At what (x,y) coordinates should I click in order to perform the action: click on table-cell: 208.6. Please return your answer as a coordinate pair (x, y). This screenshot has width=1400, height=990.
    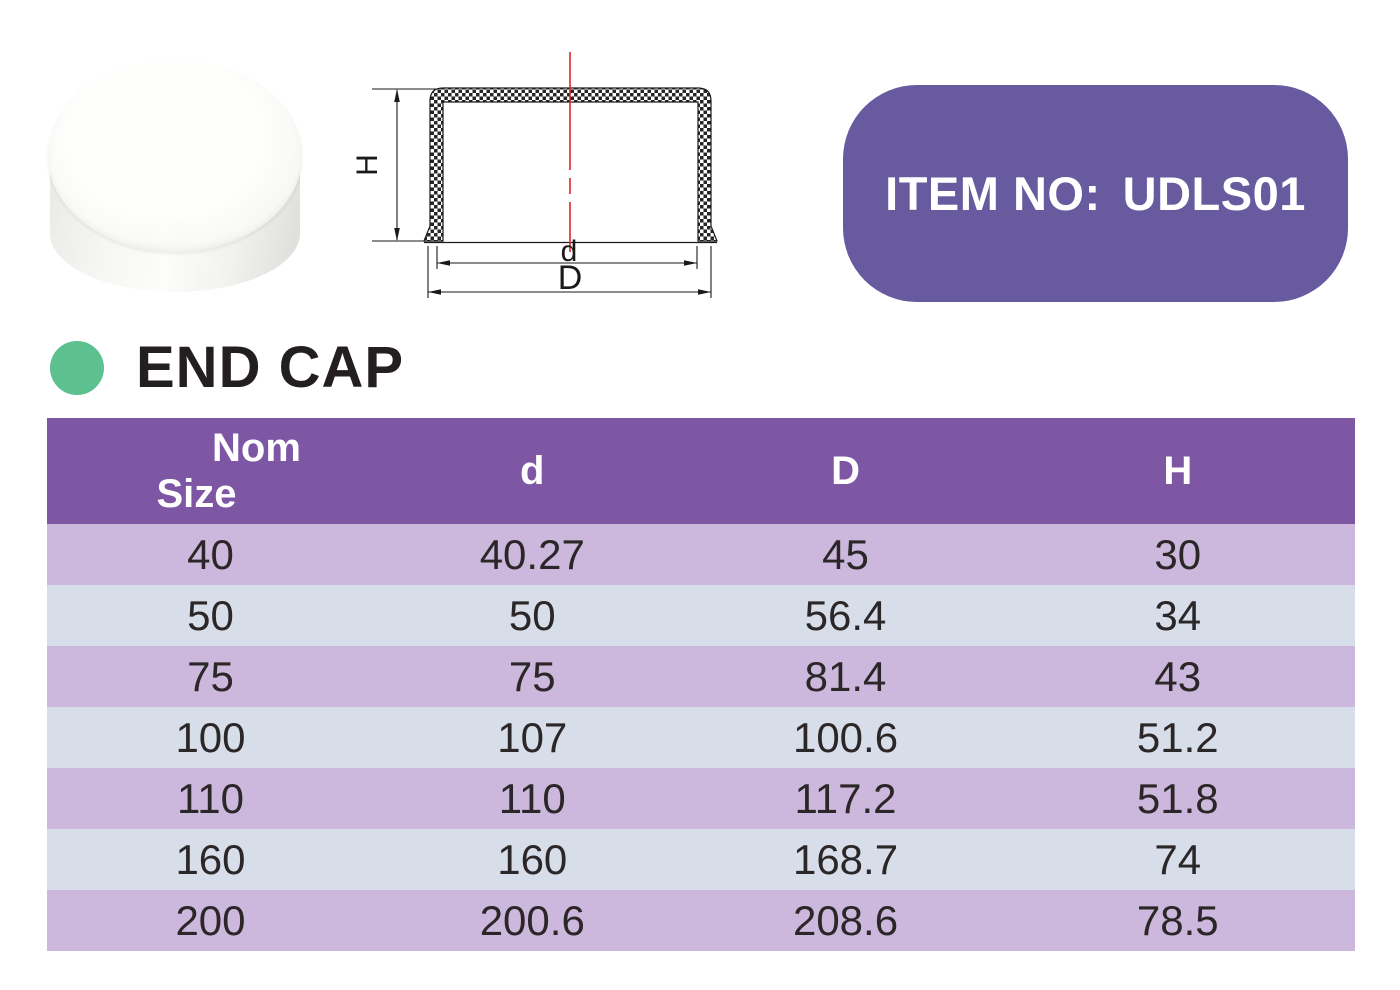
    Looking at the image, I should click on (845, 920).